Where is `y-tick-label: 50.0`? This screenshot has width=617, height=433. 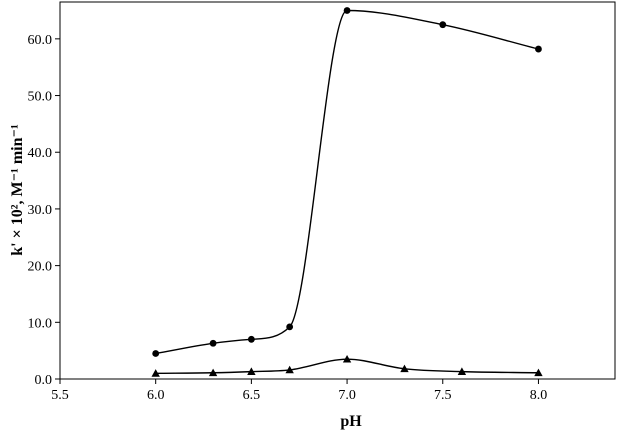
y-tick-label: 50.0 is located at coordinates (40, 97).